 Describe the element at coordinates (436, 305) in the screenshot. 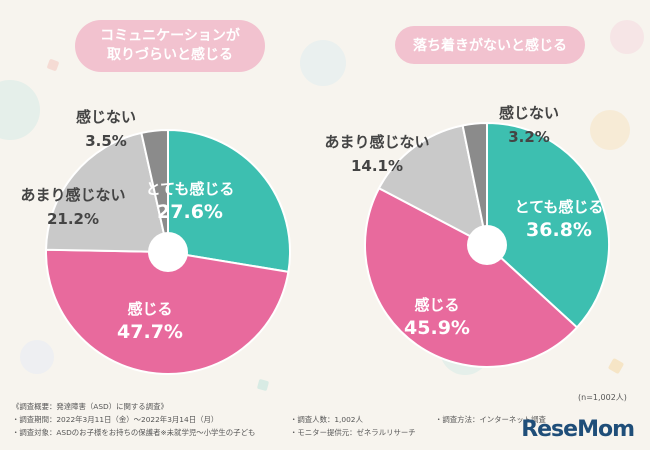

I see `chart2-slice-1-label: 感じる` at that location.